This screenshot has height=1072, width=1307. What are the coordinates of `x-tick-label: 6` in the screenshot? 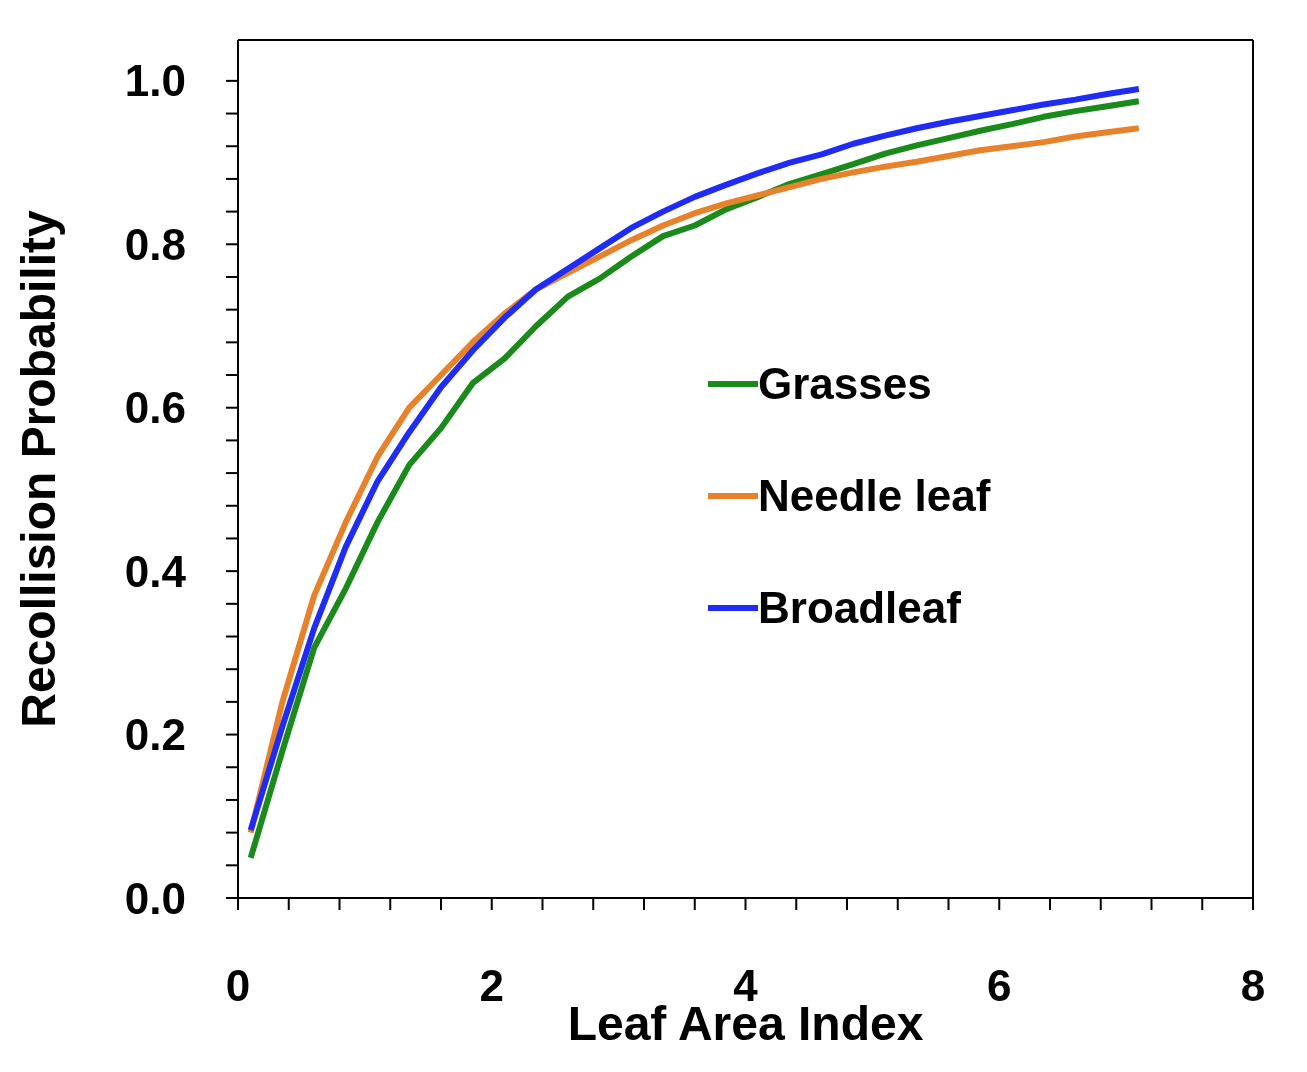 It's located at (999, 986).